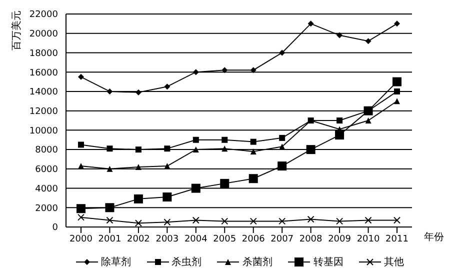 Image resolution: width=460 pixels, height=277 pixels. I want to click on y-tick-label: 22000, so click(43, 15).